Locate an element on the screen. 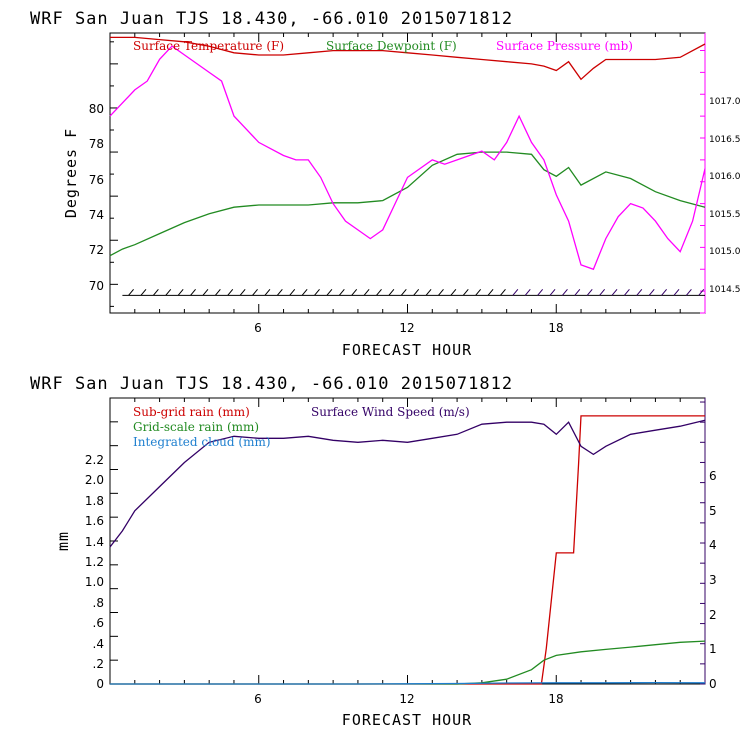 The width and height of the screenshot is (740, 740). top-y-tick-label: 78 is located at coordinates (96, 144).